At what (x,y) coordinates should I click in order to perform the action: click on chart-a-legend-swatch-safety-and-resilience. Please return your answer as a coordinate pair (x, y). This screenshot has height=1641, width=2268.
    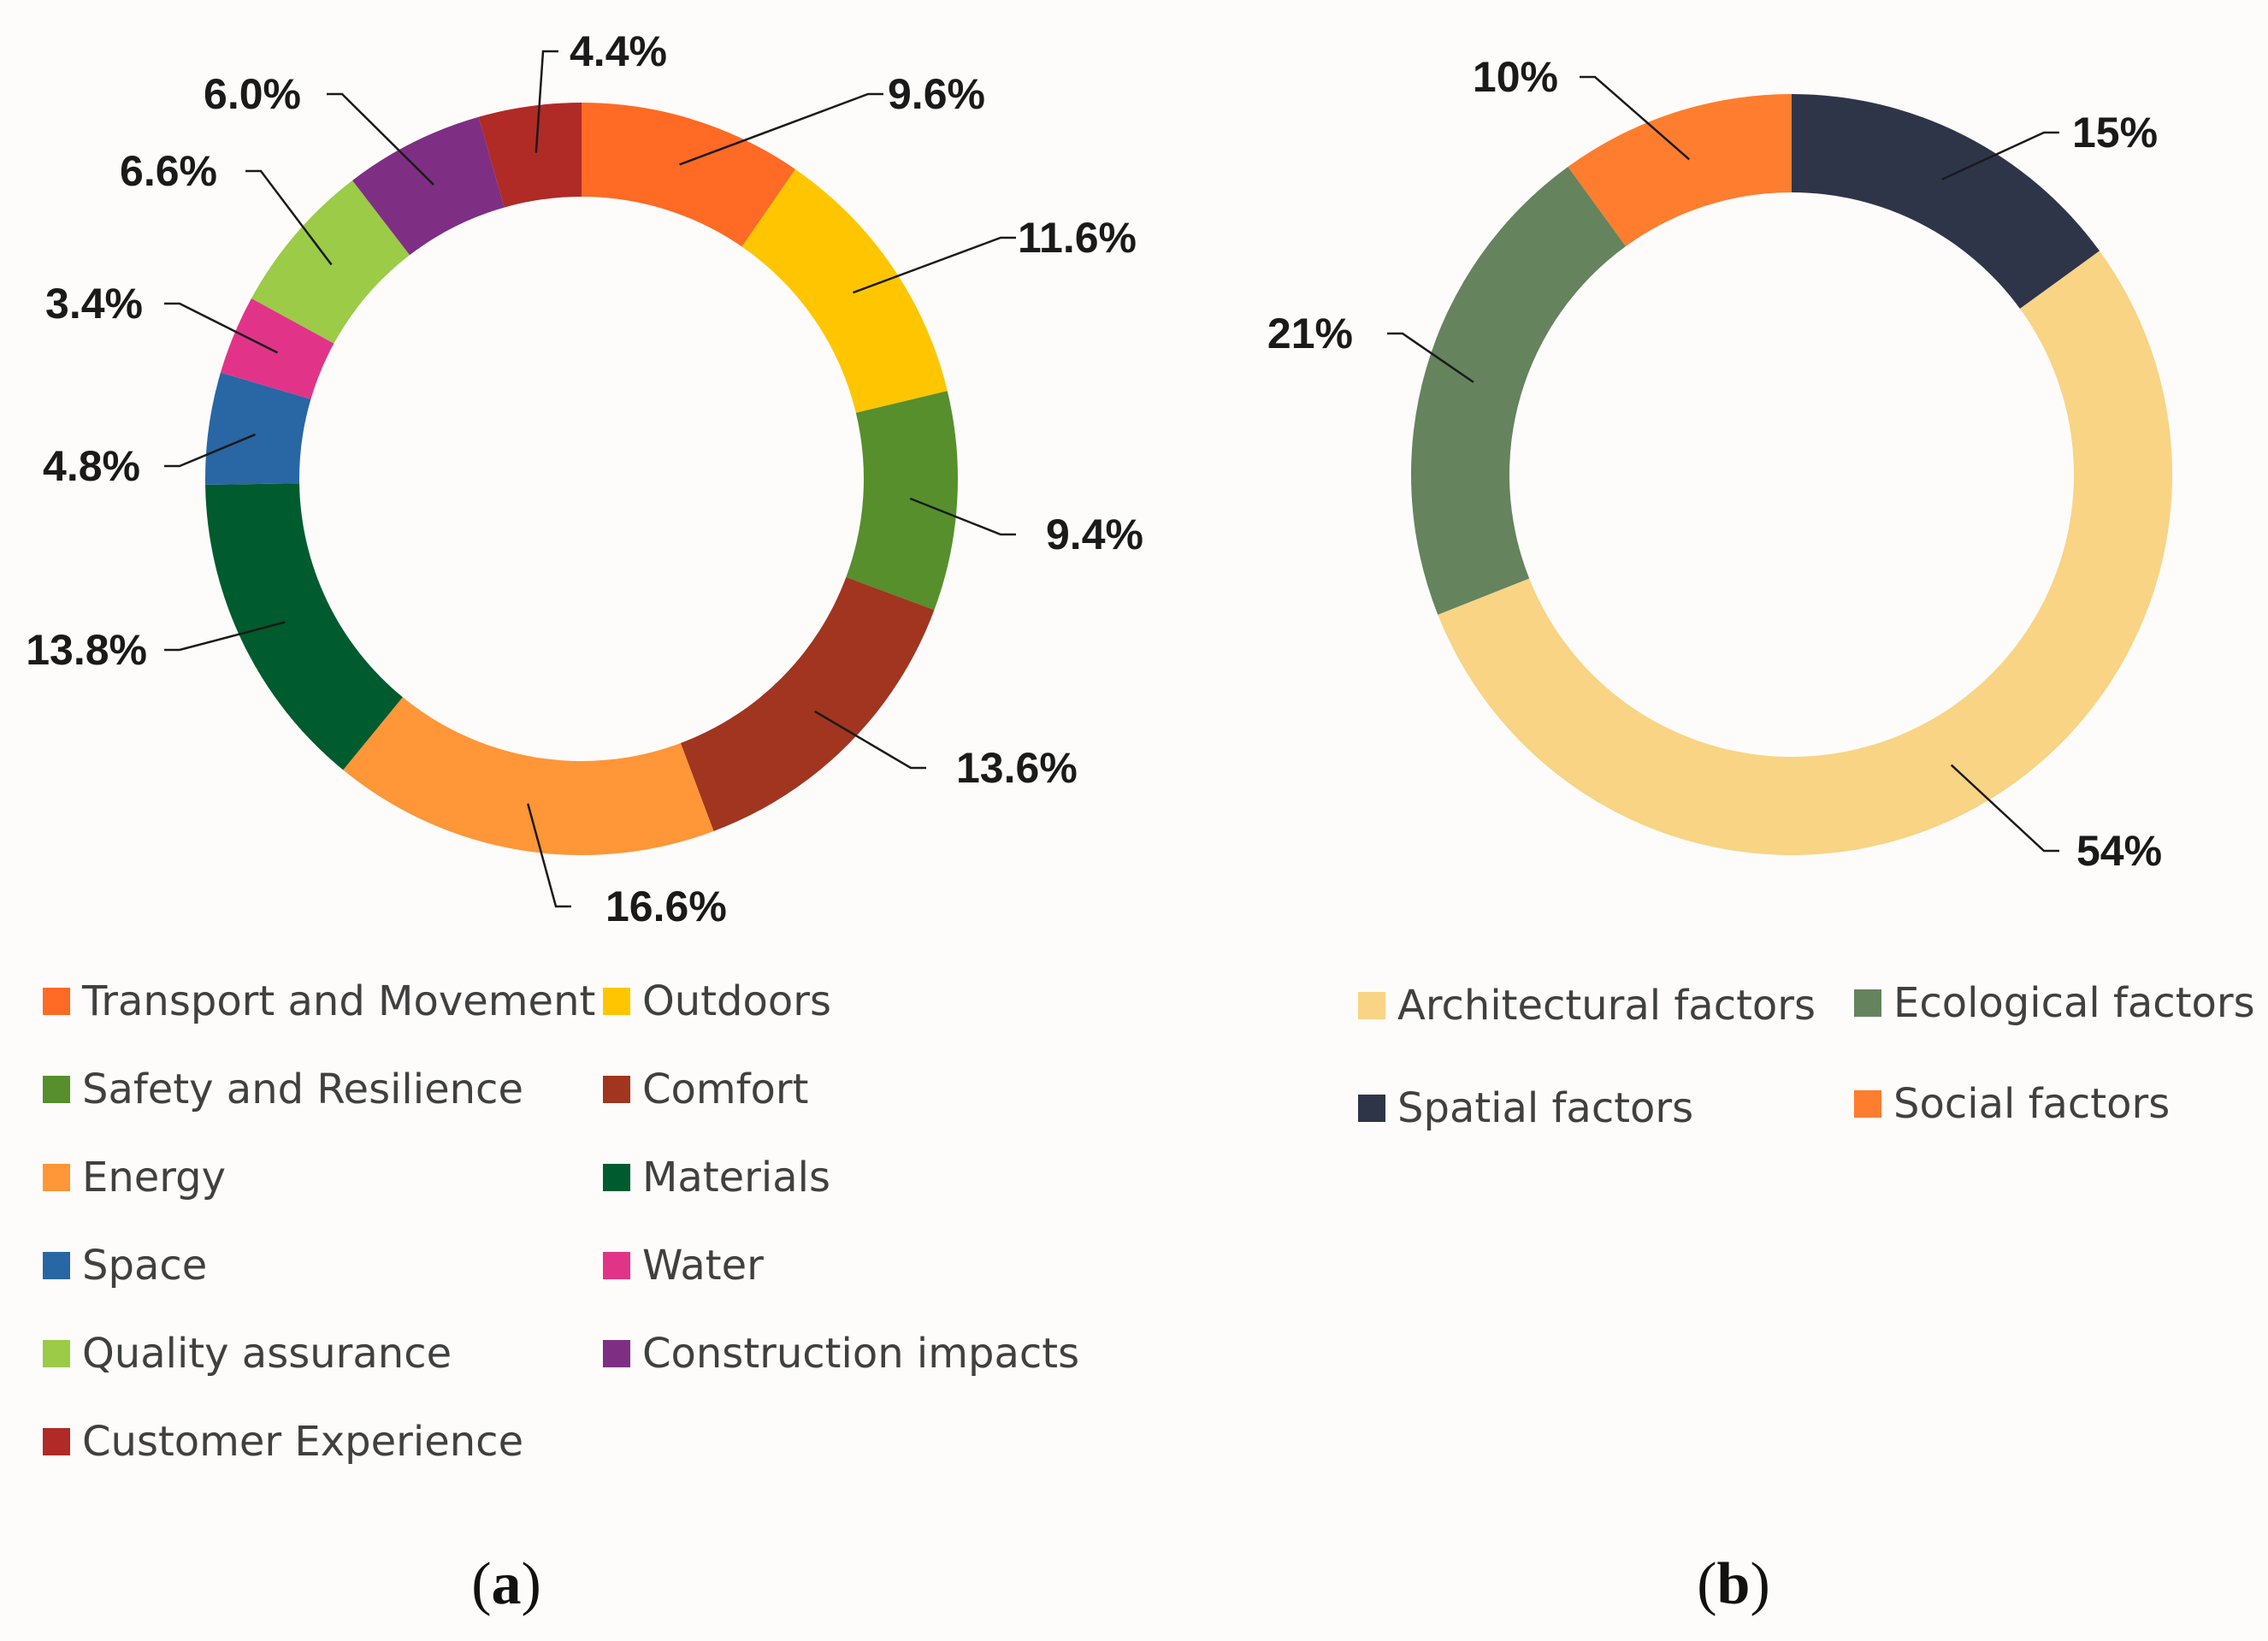
    Looking at the image, I should click on (56, 1089).